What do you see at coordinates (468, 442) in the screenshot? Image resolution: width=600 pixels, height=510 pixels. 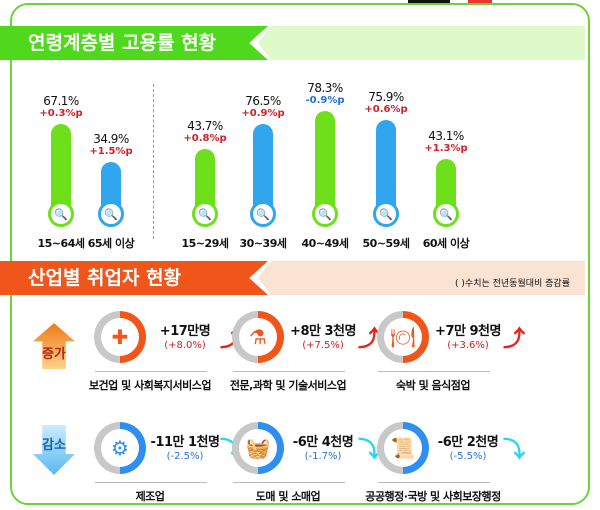 I see `employee-change: -6만 2천명` at bounding box center [468, 442].